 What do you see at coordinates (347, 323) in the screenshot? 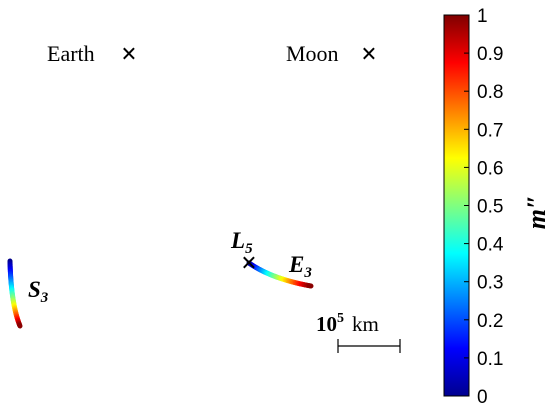
I see `scale-bar-label: 105 km` at bounding box center [347, 323].